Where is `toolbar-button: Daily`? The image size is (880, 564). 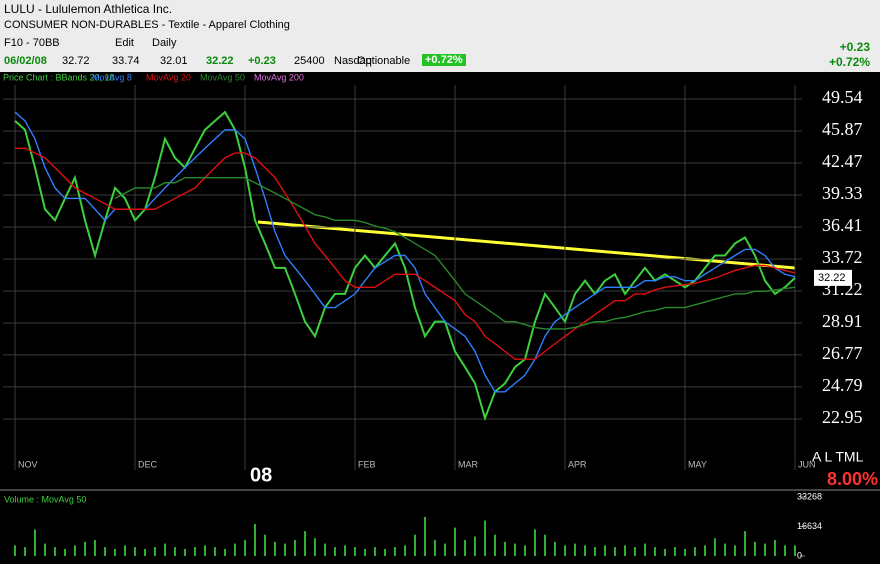
toolbar-button: Daily is located at coordinates (164, 43).